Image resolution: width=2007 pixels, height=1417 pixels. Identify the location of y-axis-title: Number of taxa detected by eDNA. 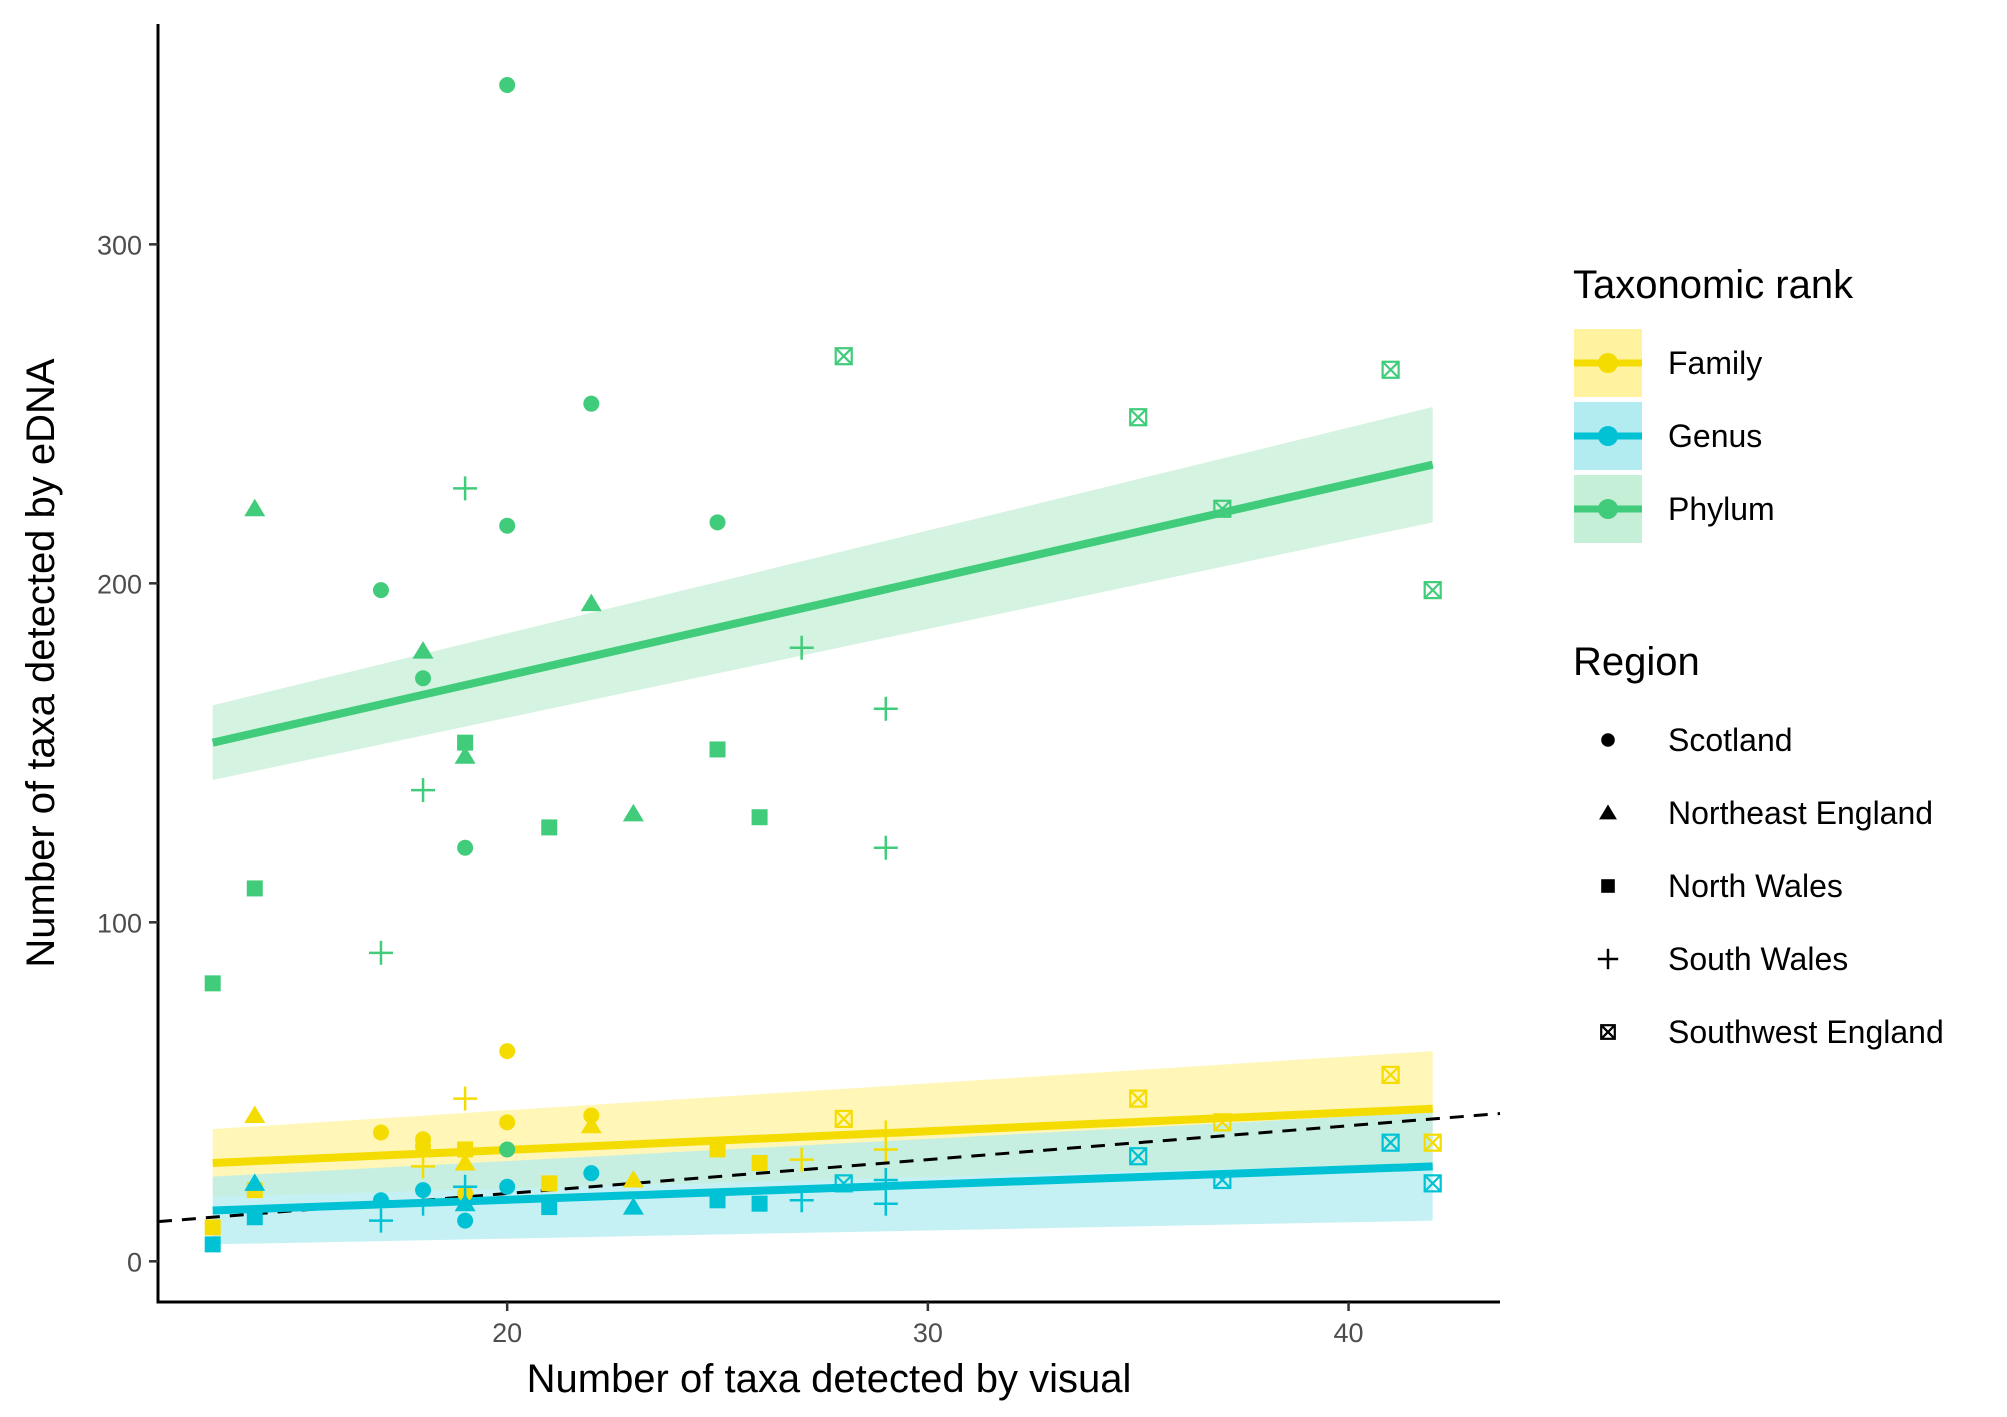
(41, 663).